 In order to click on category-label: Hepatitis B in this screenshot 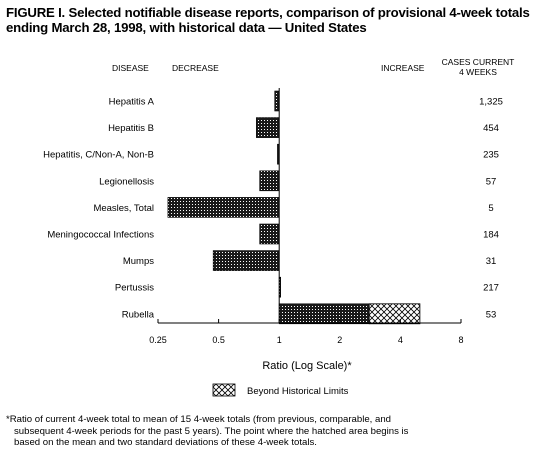, I will do `click(131, 128)`.